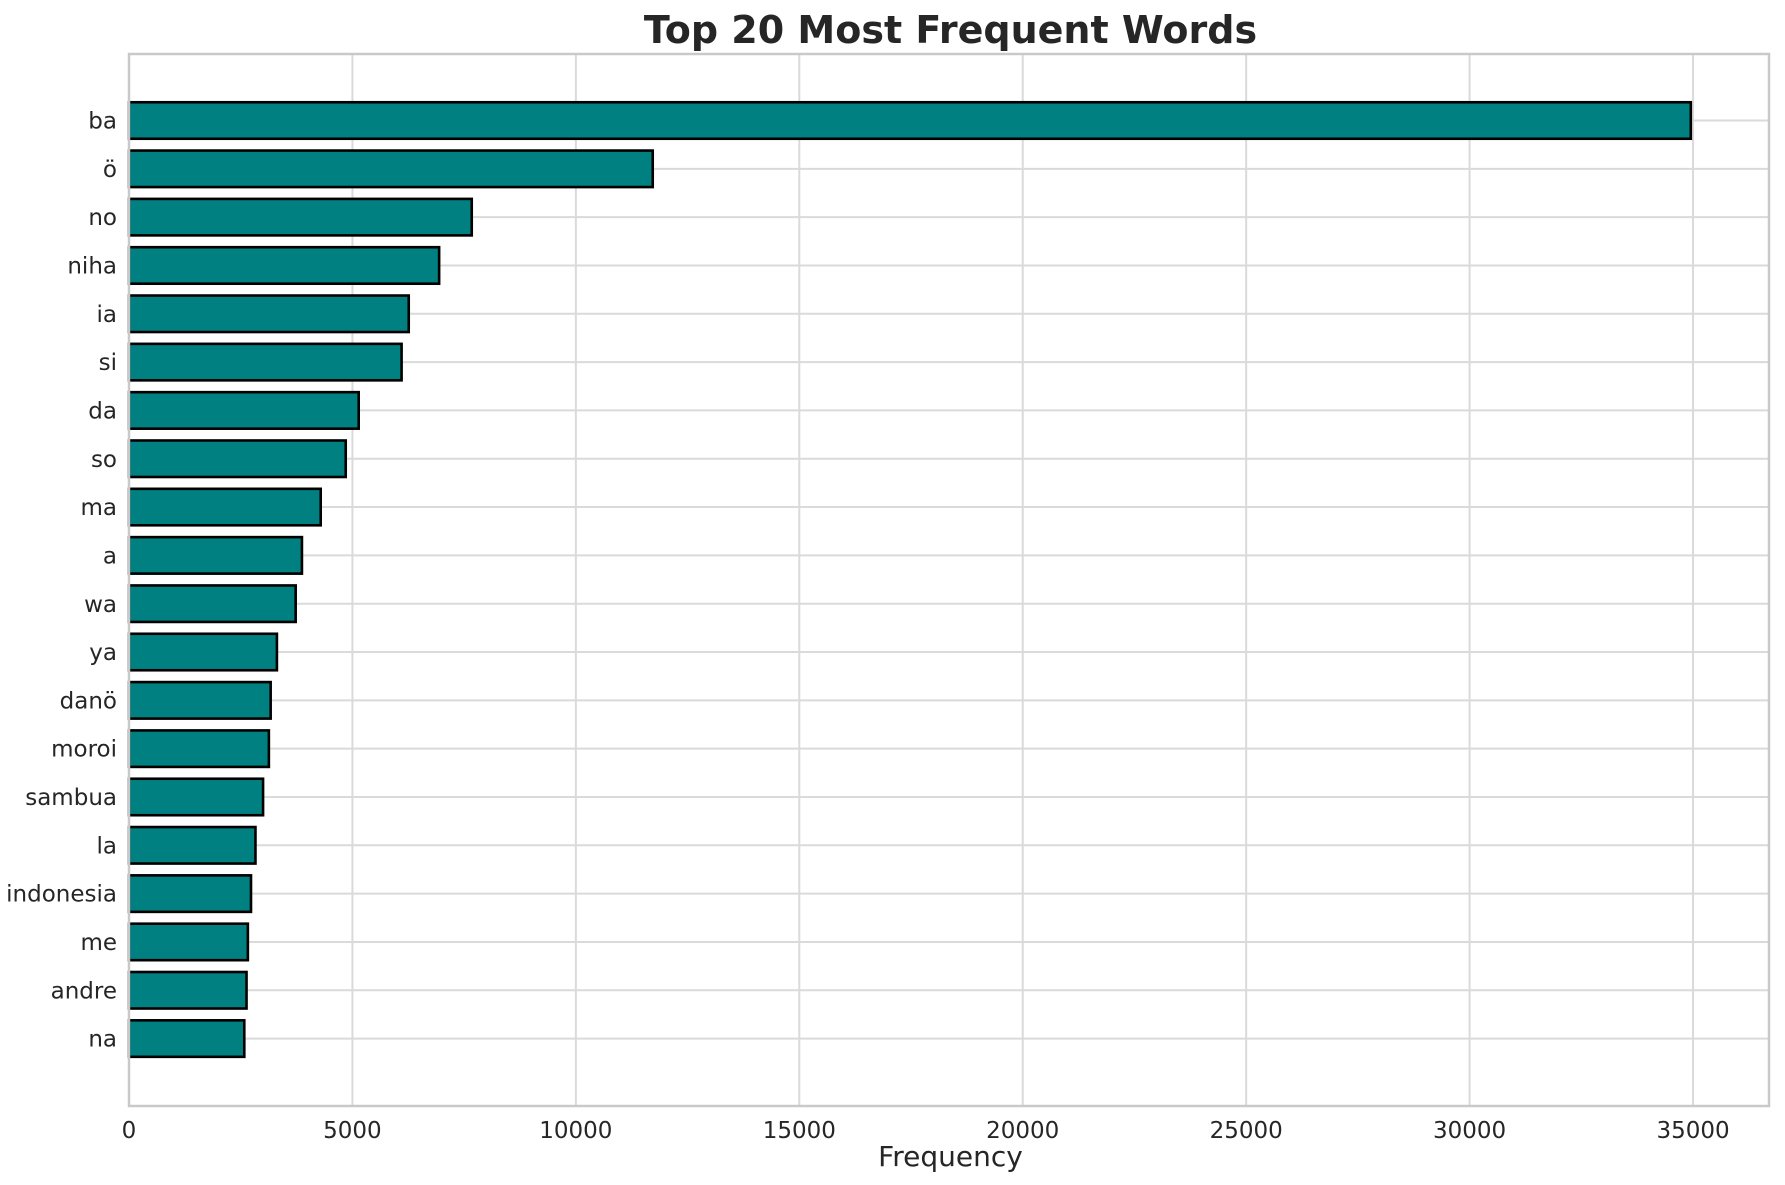 The height and width of the screenshot is (1185, 1785). What do you see at coordinates (1692, 1131) in the screenshot?
I see `x-tick-label: 35000` at bounding box center [1692, 1131].